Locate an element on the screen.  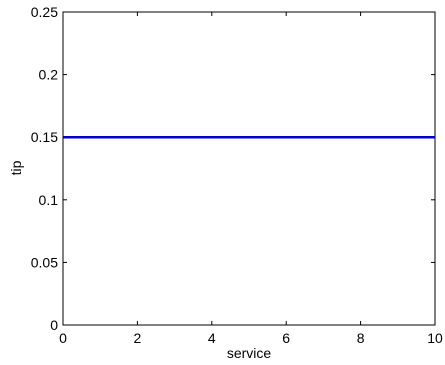
x-tick-label: 4 is located at coordinates (212, 338).